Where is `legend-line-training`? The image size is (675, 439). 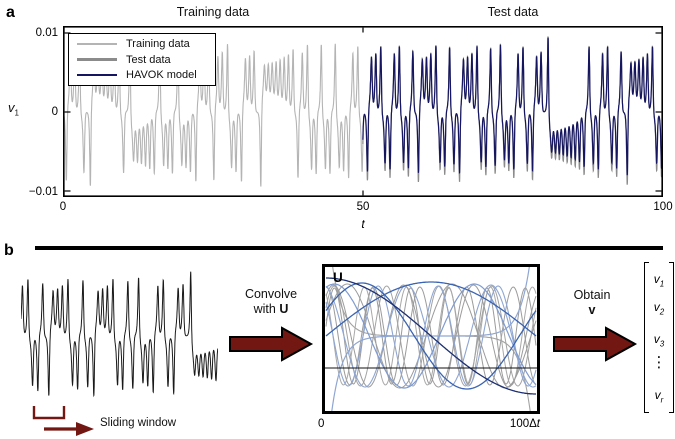 legend-line-training is located at coordinates (97, 44).